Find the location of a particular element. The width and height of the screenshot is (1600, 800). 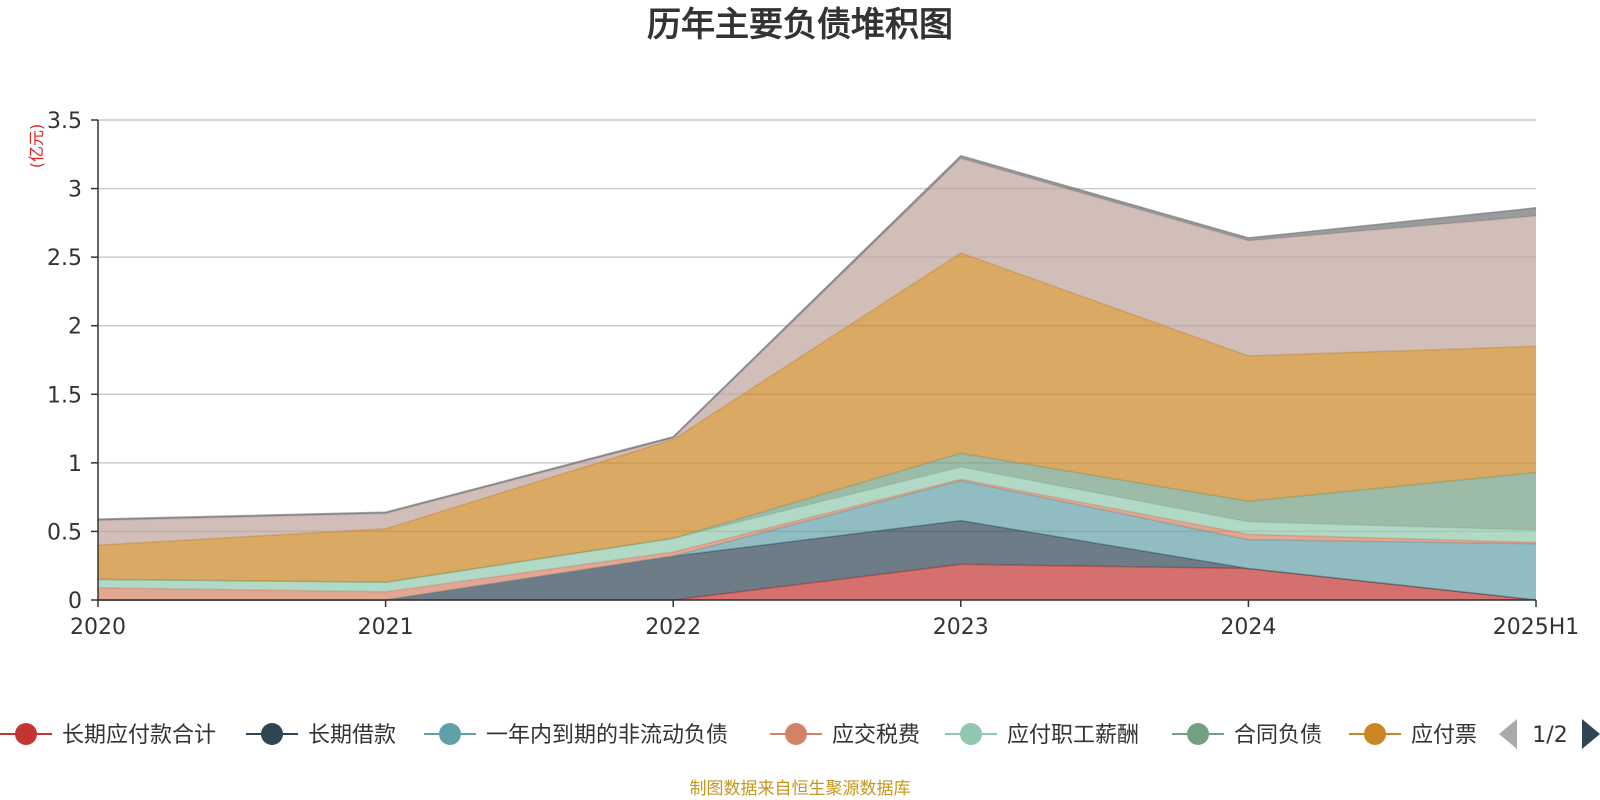

legend-label: 长期借款 is located at coordinates (352, 735).